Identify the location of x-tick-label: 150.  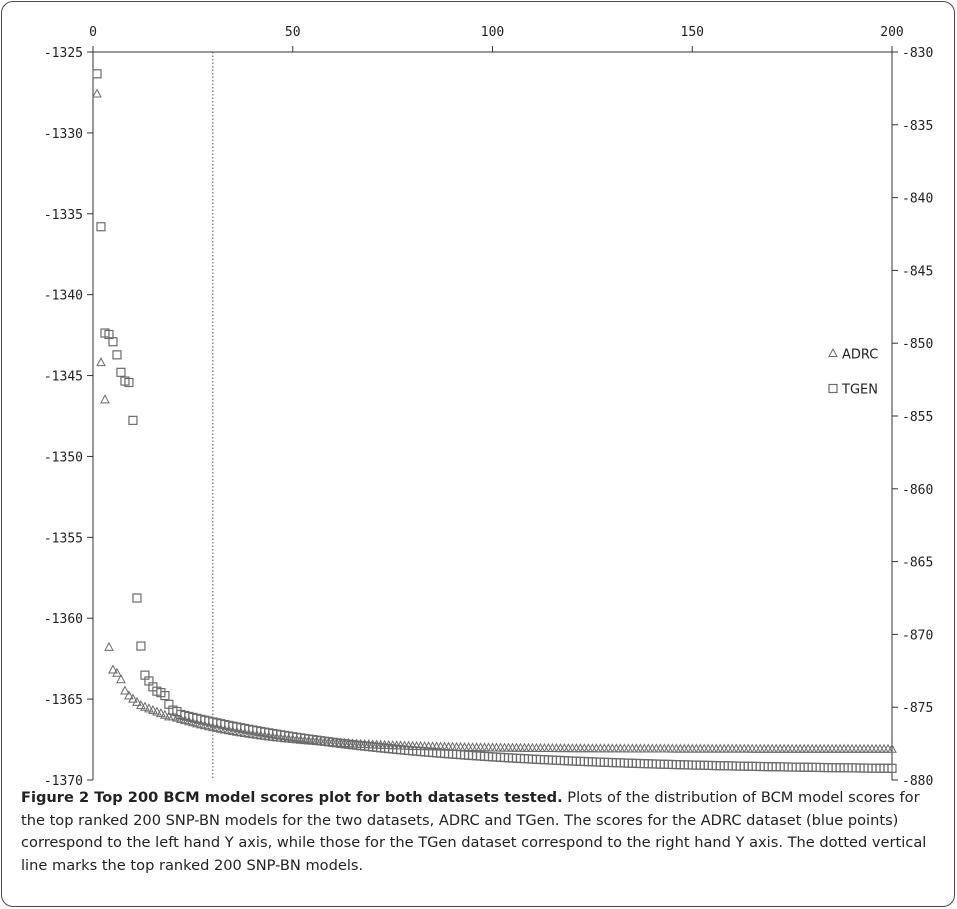
(692, 32).